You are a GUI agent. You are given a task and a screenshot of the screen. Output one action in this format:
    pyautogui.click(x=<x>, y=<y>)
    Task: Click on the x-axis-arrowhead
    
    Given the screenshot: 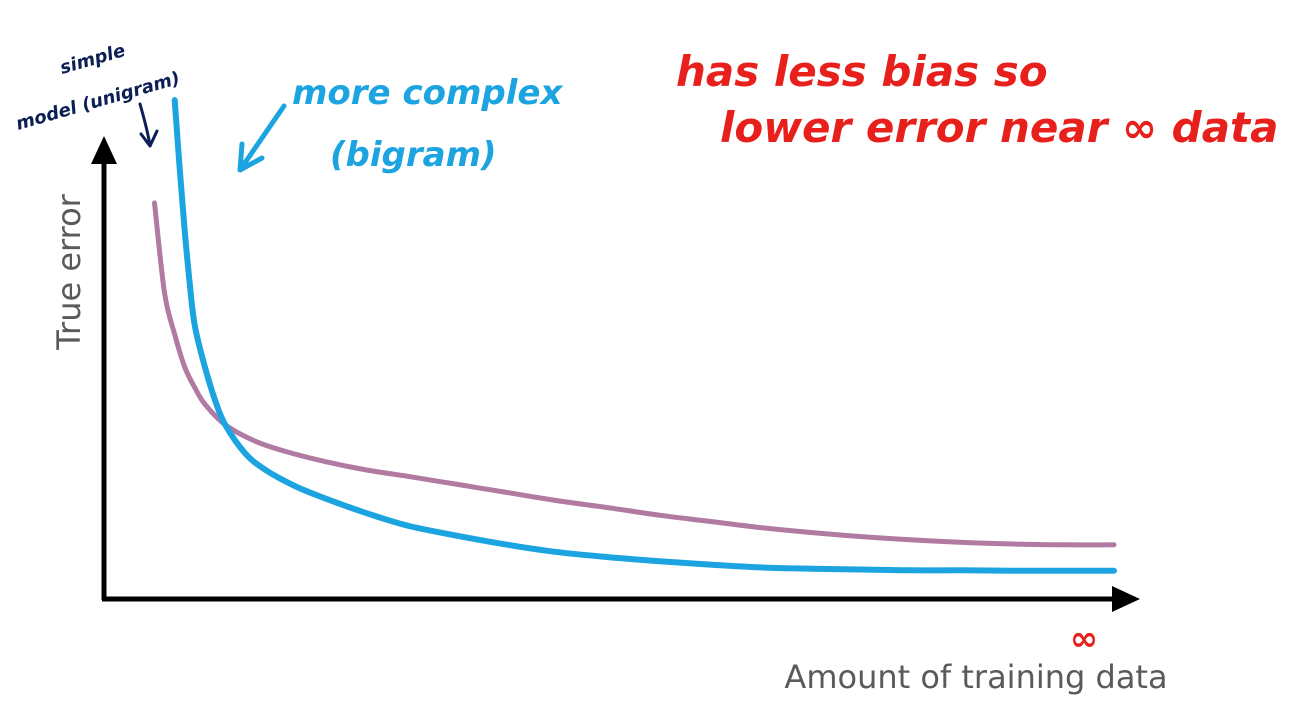 What is the action you would take?
    pyautogui.click(x=1126, y=599)
    